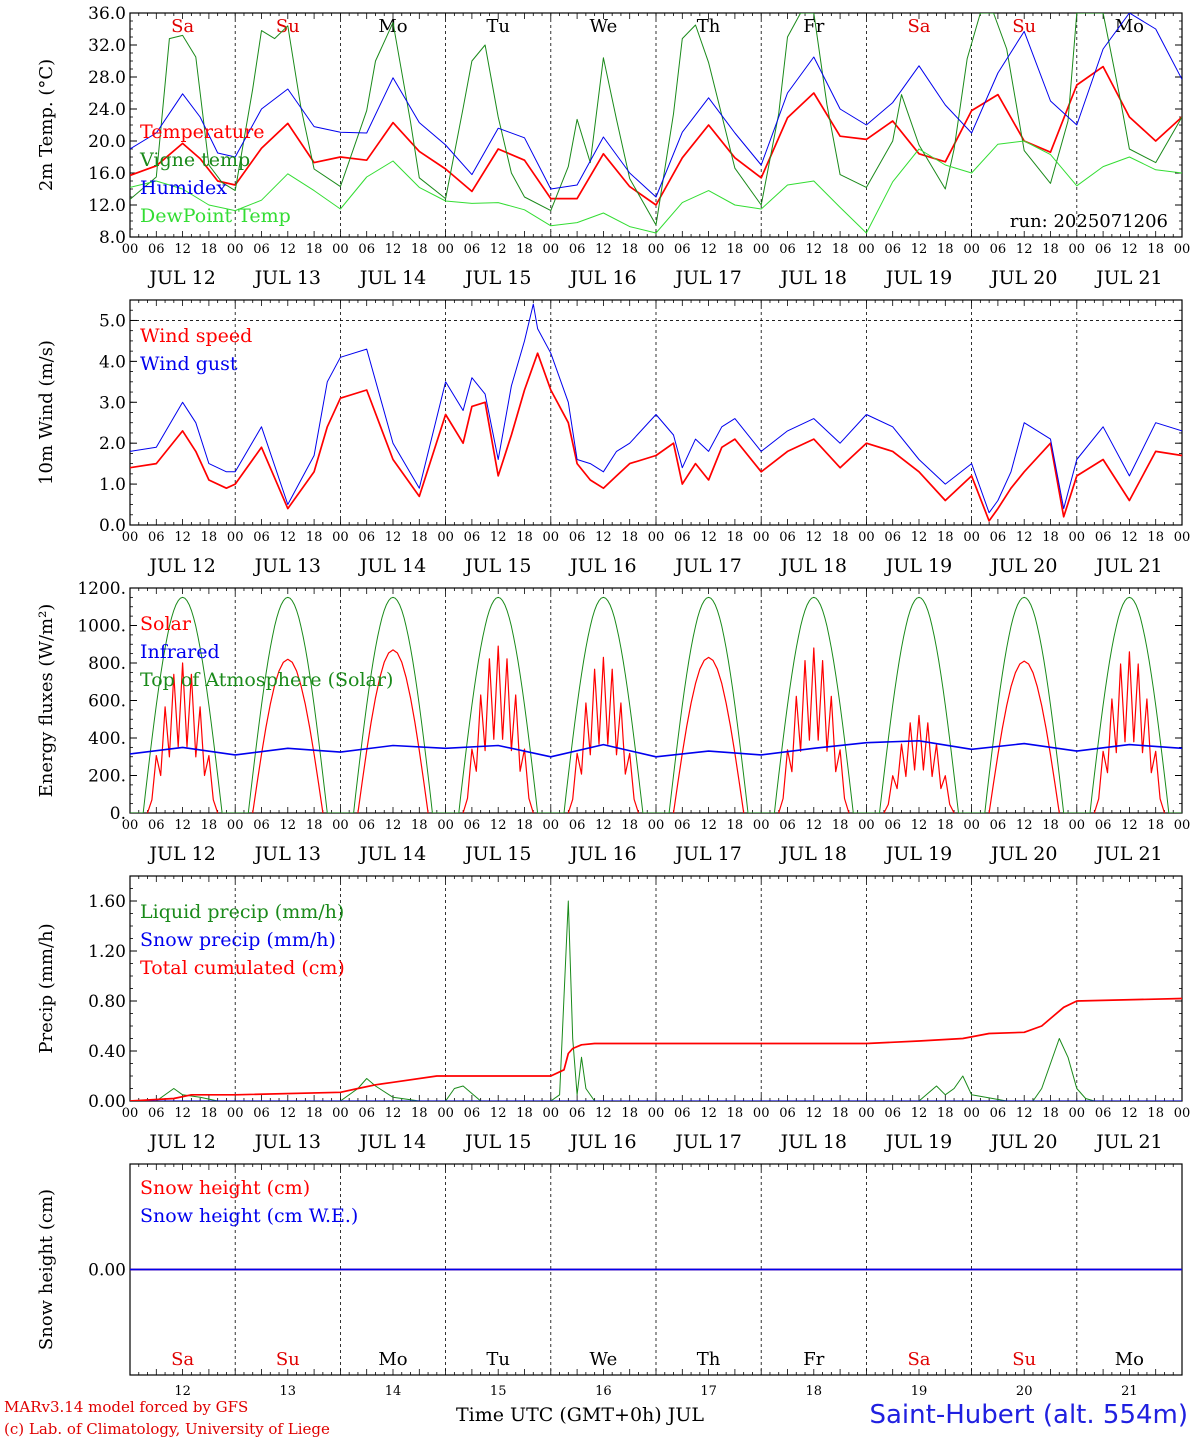  Describe the element at coordinates (392, 26) in the screenshot. I see `day-abbr-label: Mo` at that location.